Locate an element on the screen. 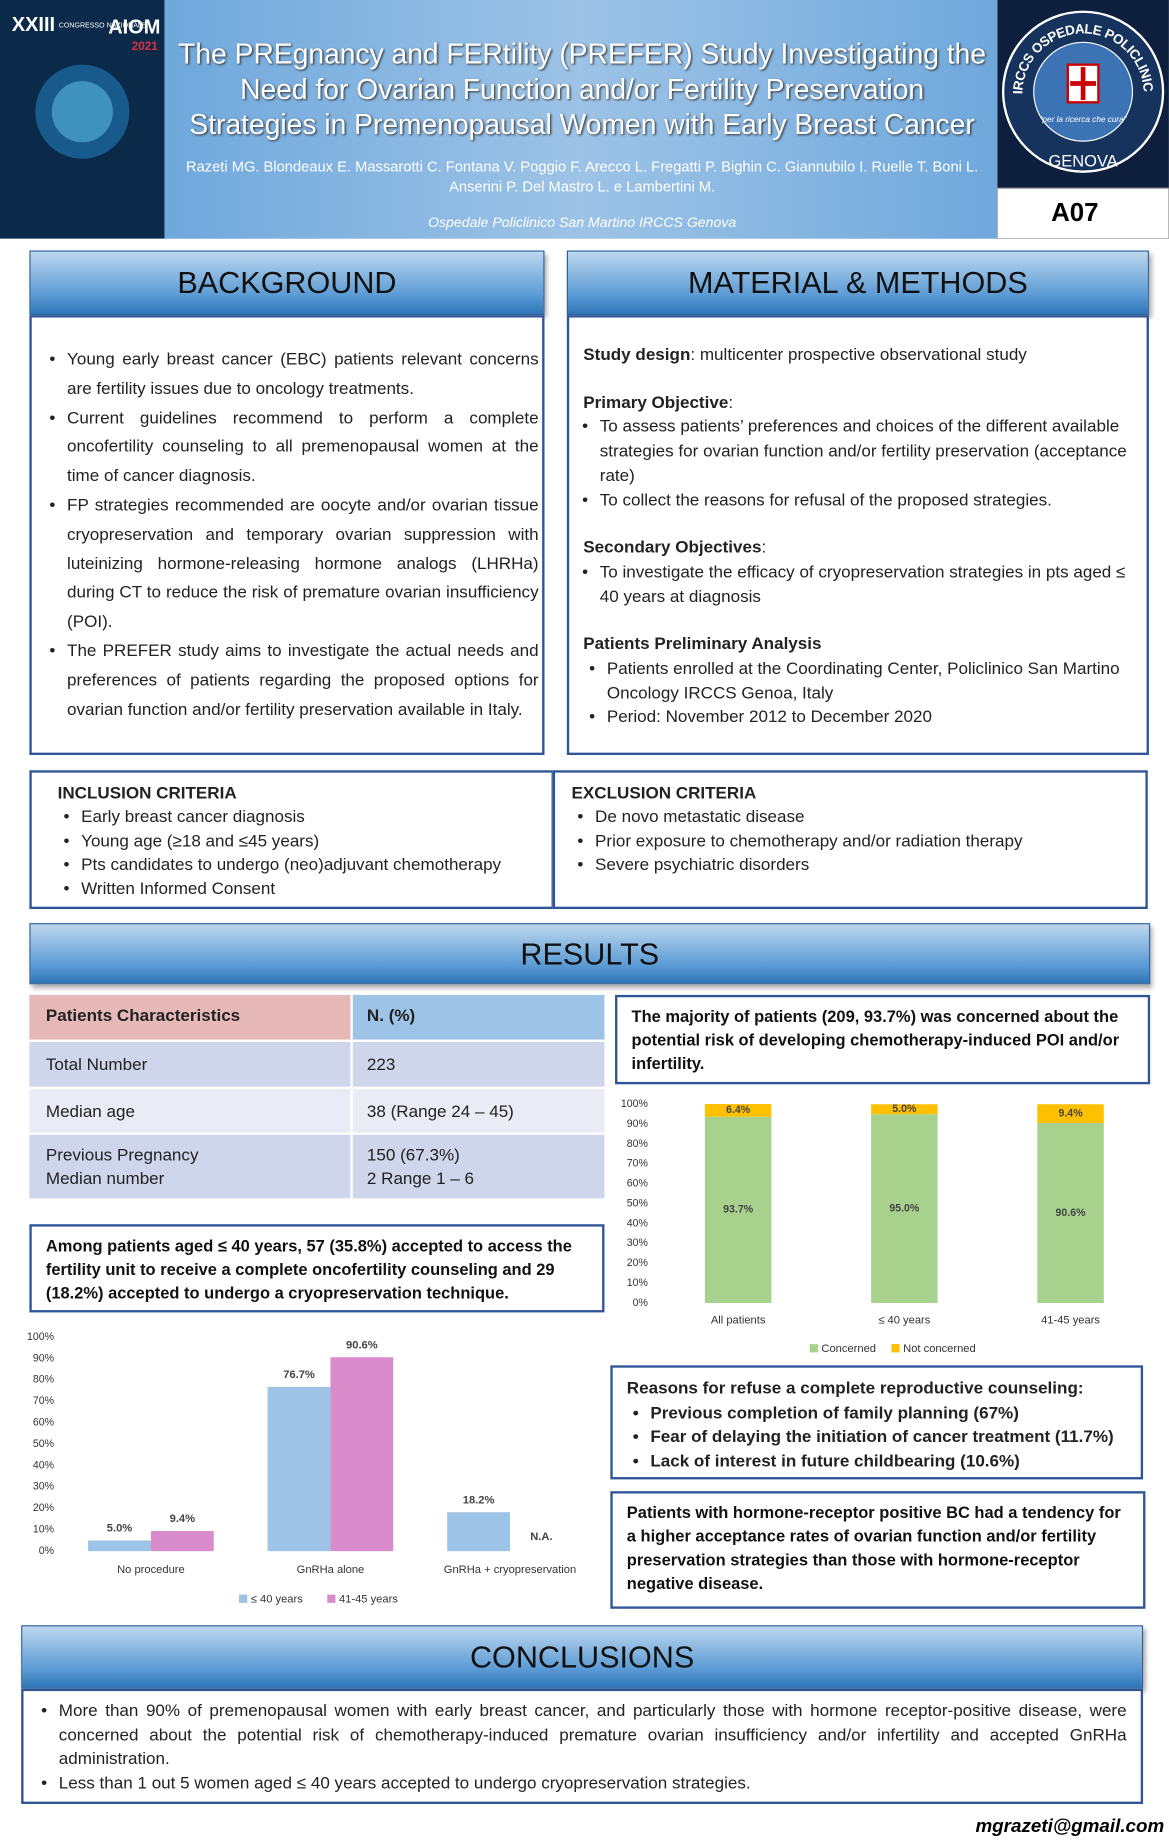 This screenshot has width=1169, height=1844. section-header: CONCLUSIONS is located at coordinates (582, 1657).